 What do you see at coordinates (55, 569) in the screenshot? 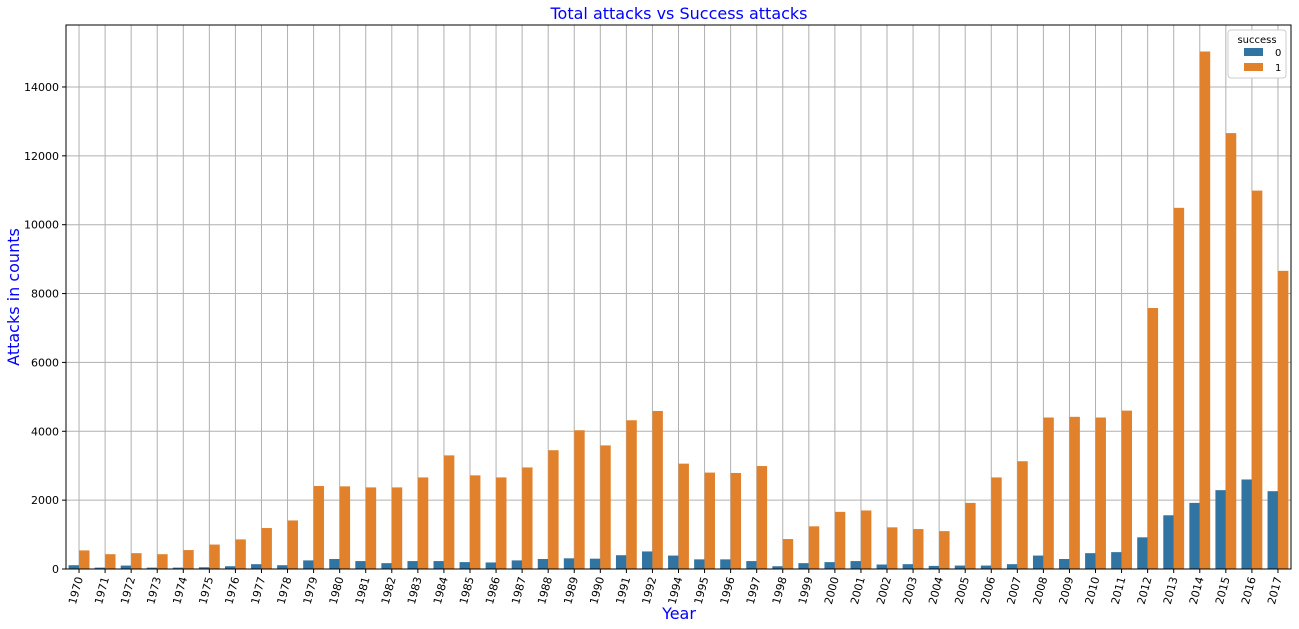
I see `y-tick-label: 0` at bounding box center [55, 569].